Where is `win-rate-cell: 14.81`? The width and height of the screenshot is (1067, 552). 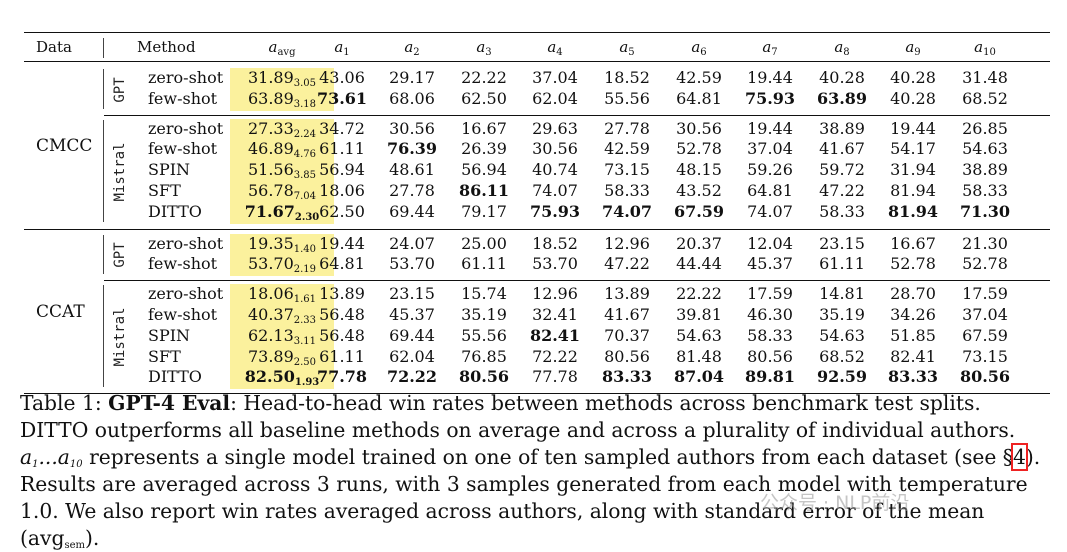
win-rate-cell: 14.81 is located at coordinates (842, 294).